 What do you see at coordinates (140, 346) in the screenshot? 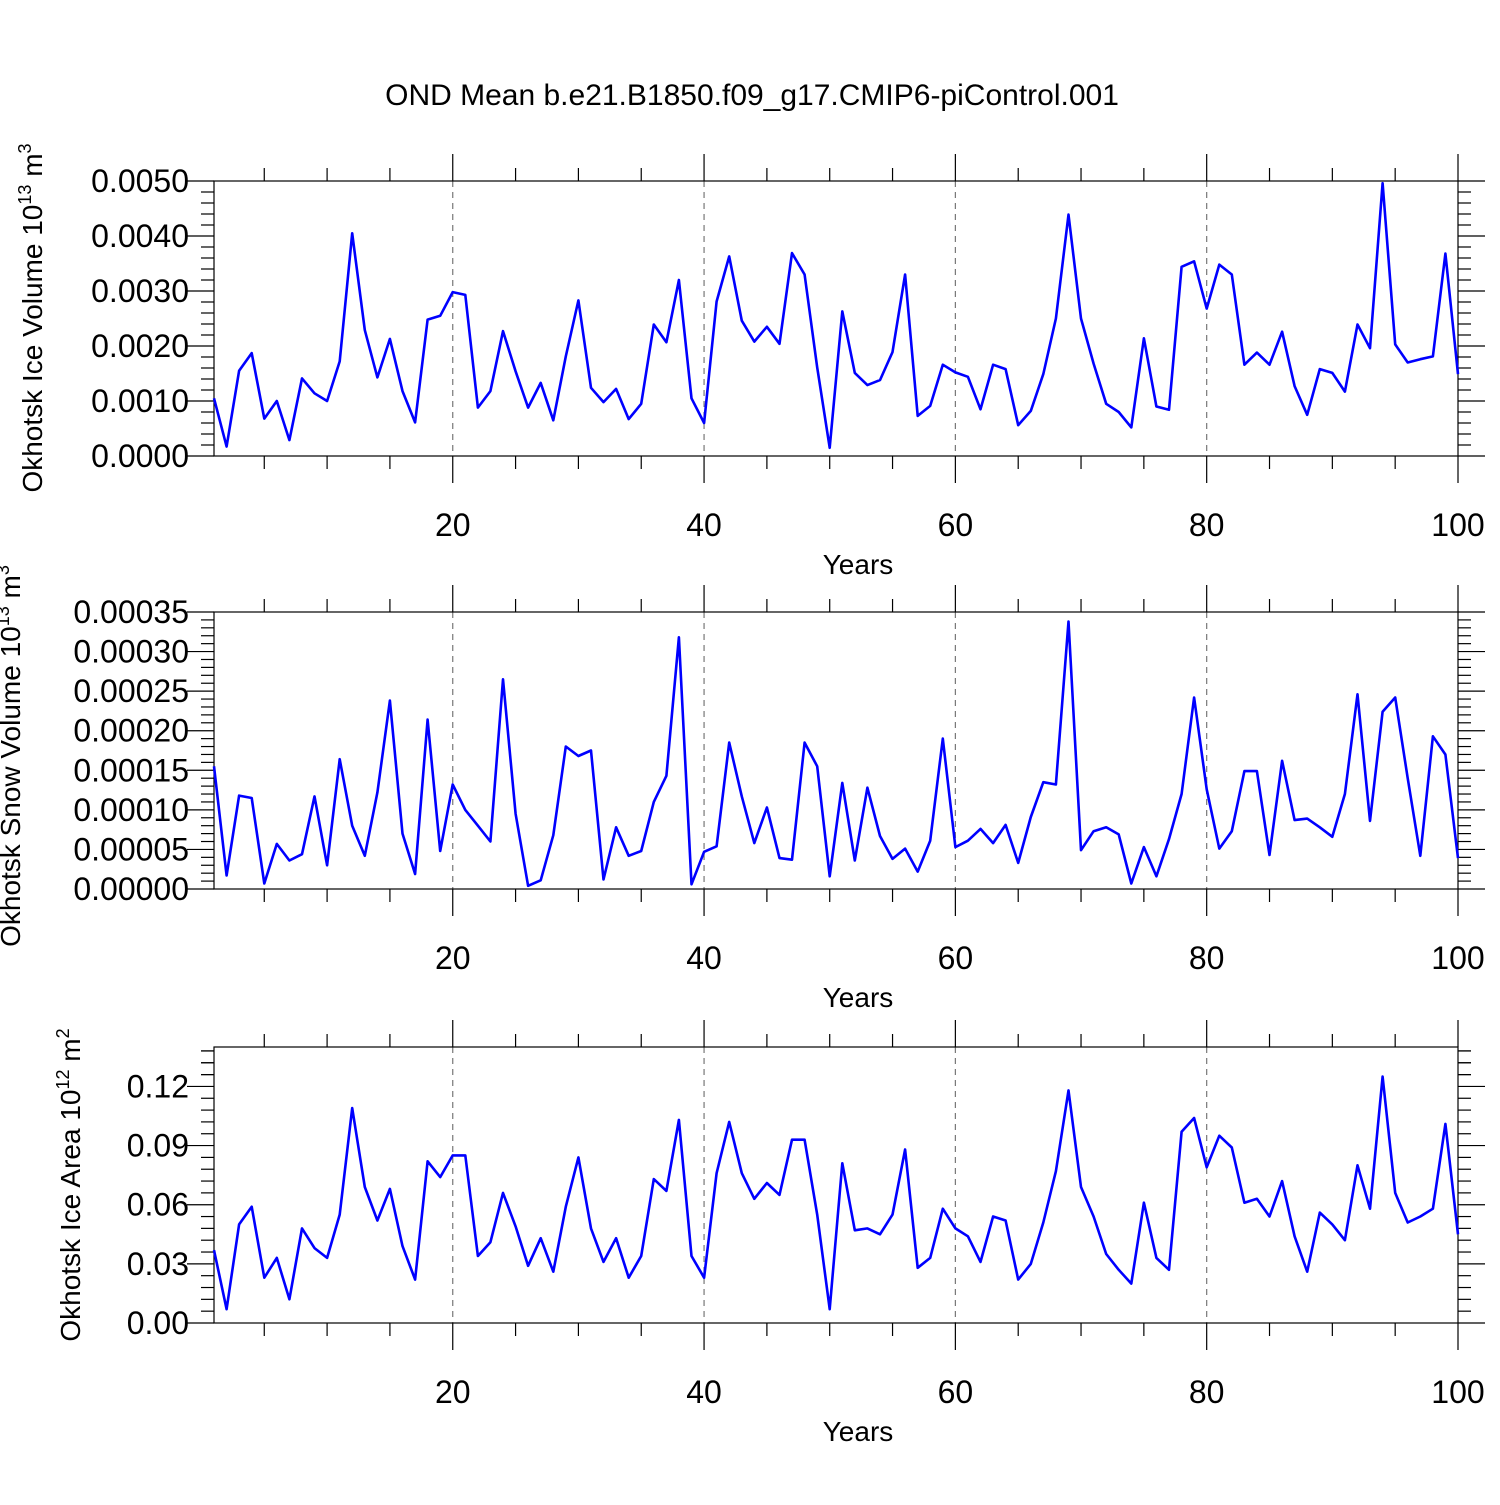
I see `y-tick-label: 0.0020` at bounding box center [140, 346].